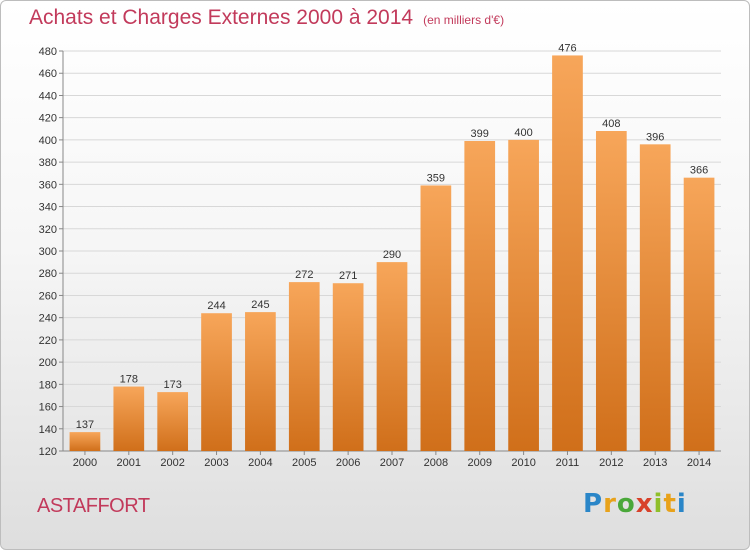 The image size is (750, 550). Describe the element at coordinates (48, 363) in the screenshot. I see `y-tick-label: 200` at that location.